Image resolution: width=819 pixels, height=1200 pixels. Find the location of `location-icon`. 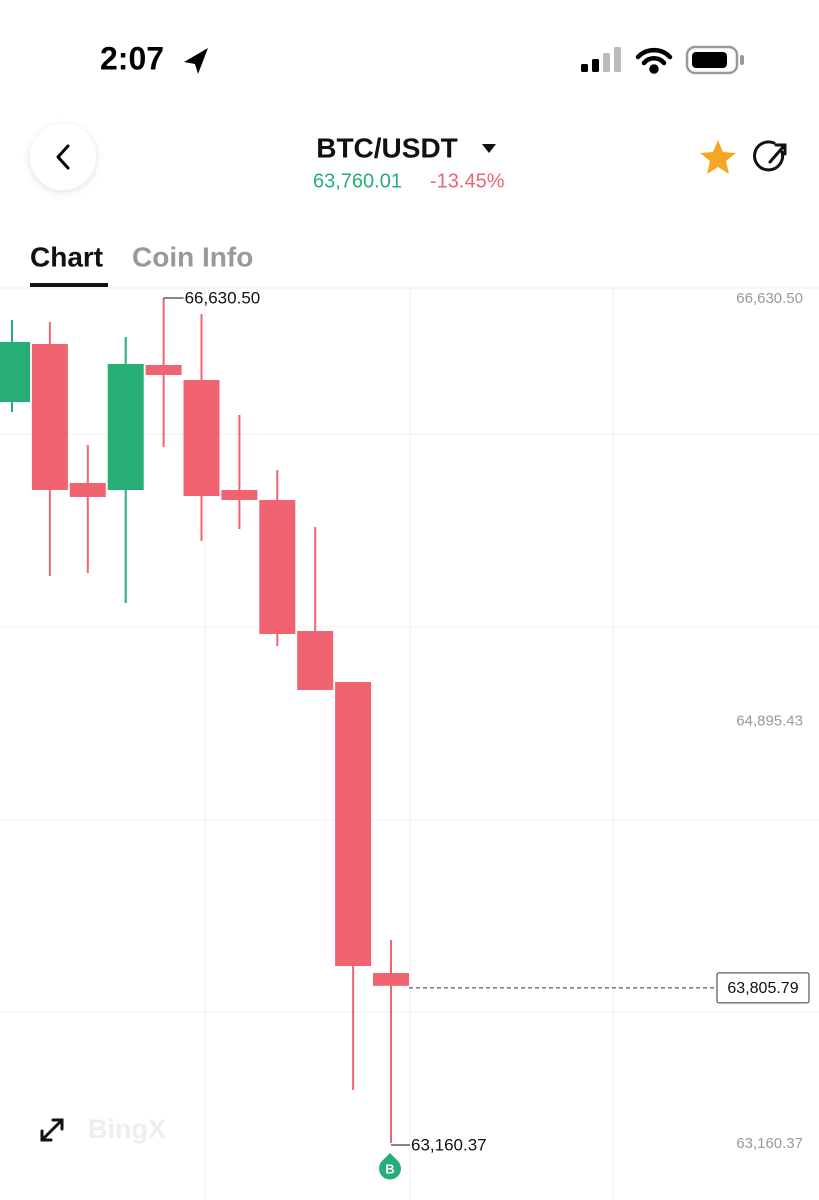

location-icon is located at coordinates (196, 61).